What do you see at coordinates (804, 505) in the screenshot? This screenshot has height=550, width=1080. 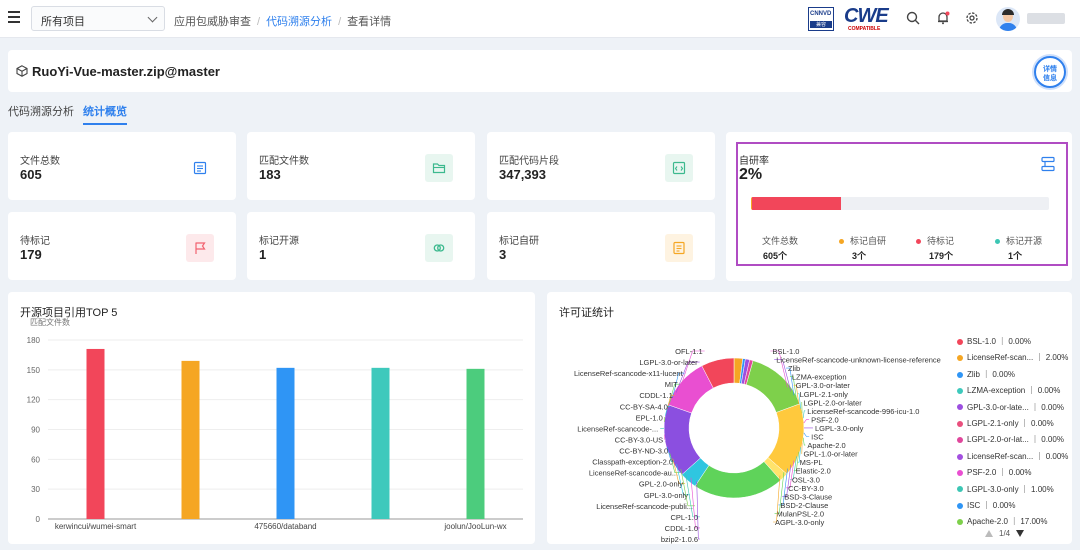 I see `license-slice-label: BSD-2-Clause` at bounding box center [804, 505].